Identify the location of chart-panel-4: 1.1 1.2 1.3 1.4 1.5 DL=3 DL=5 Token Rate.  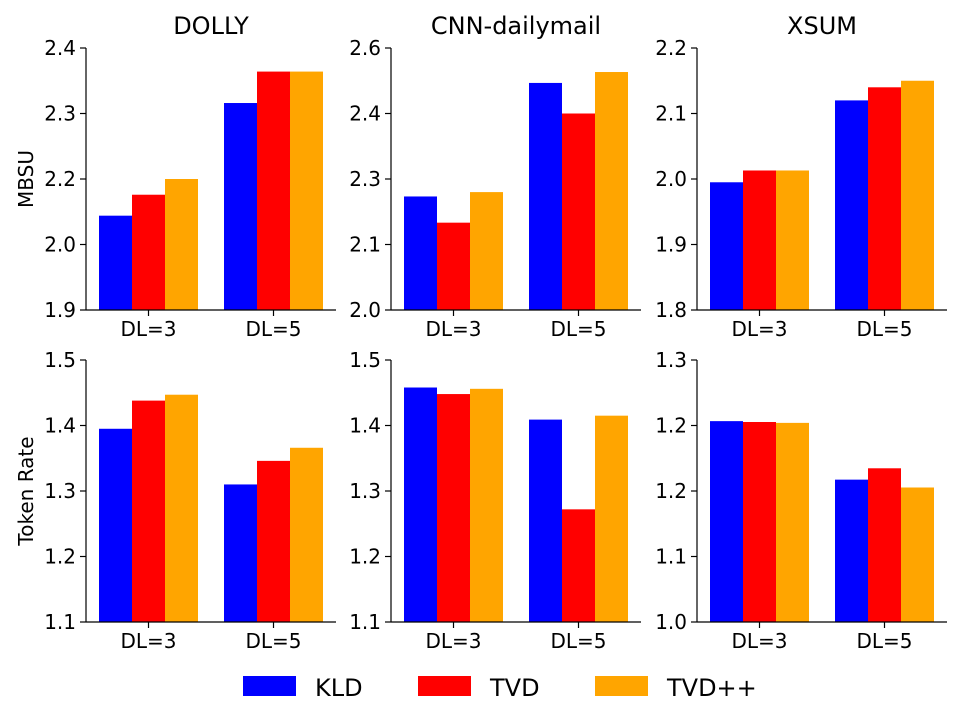
(175, 500).